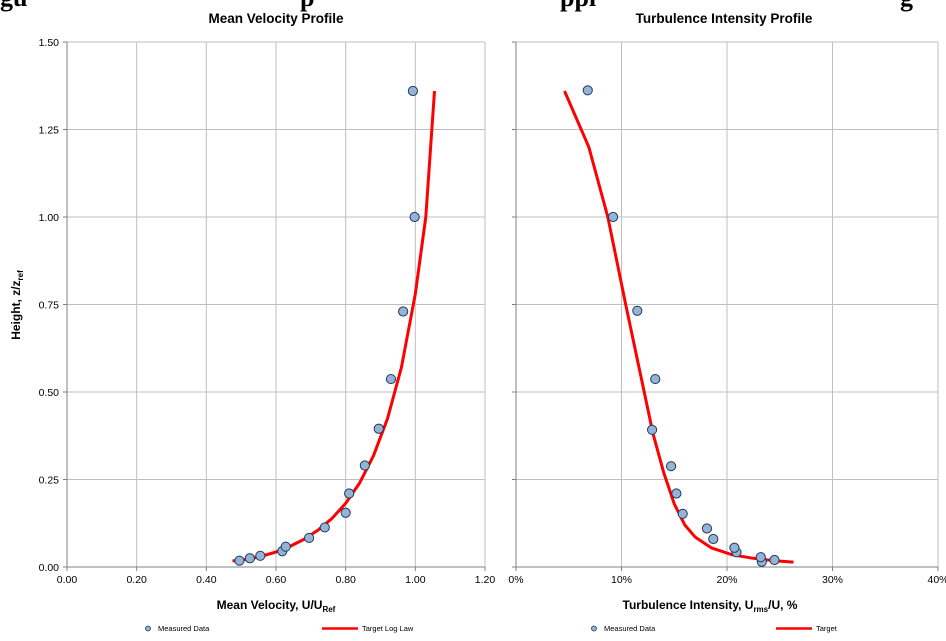 Image resolution: width=946 pixels, height=641 pixels. Describe the element at coordinates (49, 481) in the screenshot. I see `y-tick-label: 0.25` at that location.